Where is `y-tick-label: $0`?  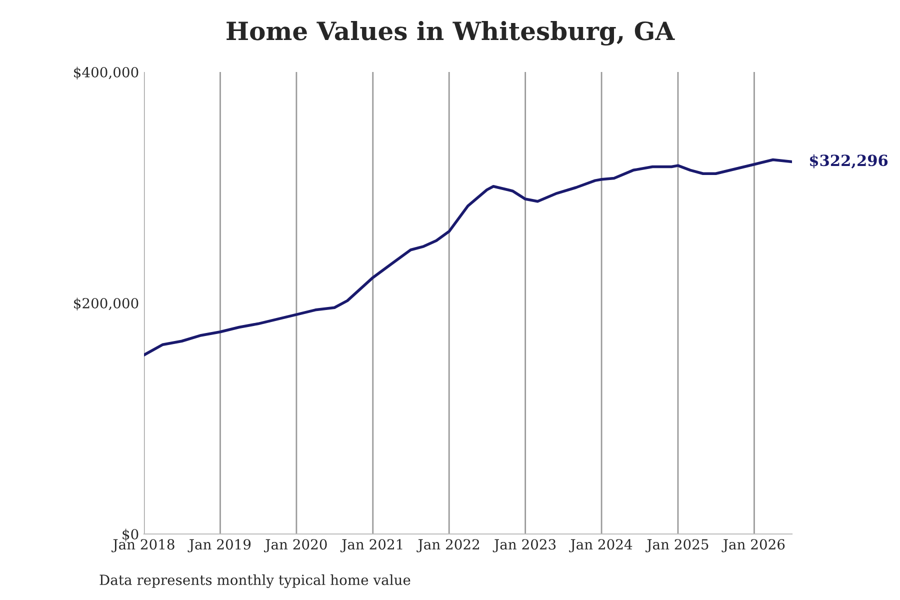 y-tick-label: $0 is located at coordinates (130, 535).